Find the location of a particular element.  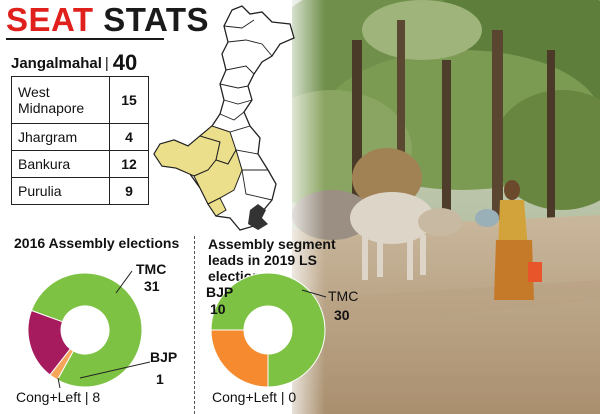

chart1-cong-label: Cong+Left | 8 is located at coordinates (58, 397).